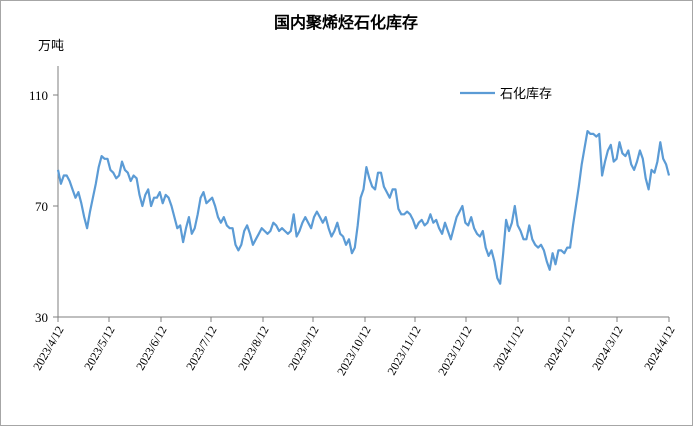 This screenshot has width=693, height=426. Describe the element at coordinates (303, 348) in the screenshot. I see `x-tick-label: 2023/9/12` at that location.